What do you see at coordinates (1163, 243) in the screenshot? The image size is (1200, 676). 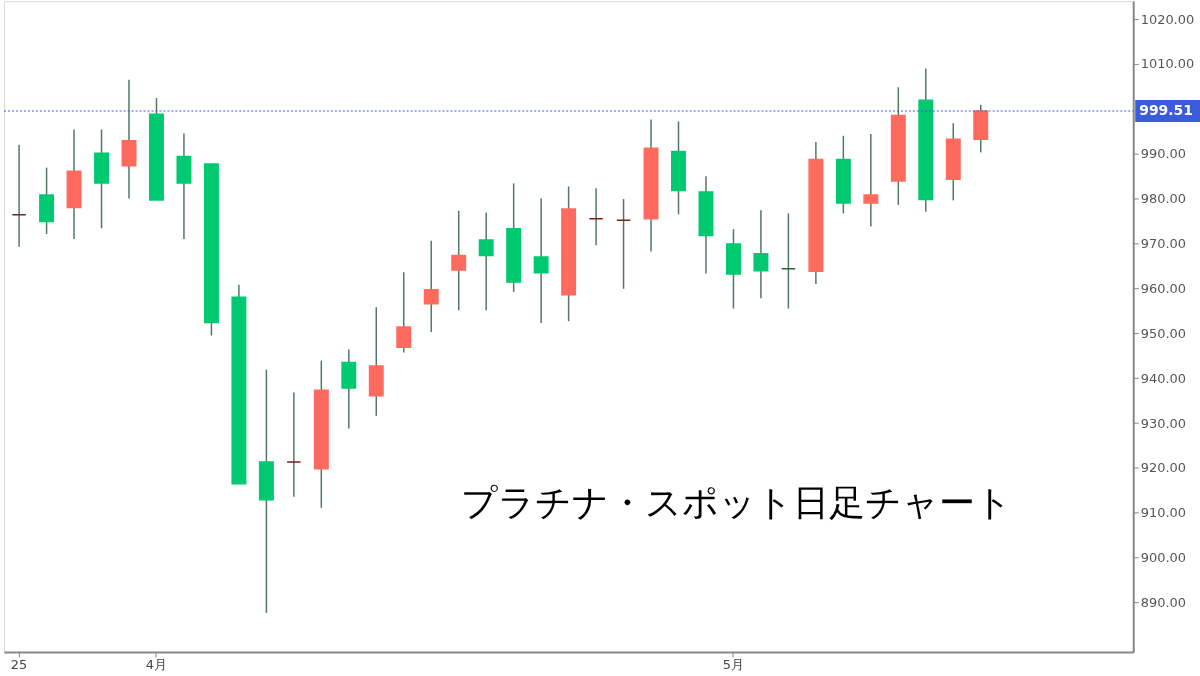 I see `y-tick-label: 970.00` at bounding box center [1163, 243].